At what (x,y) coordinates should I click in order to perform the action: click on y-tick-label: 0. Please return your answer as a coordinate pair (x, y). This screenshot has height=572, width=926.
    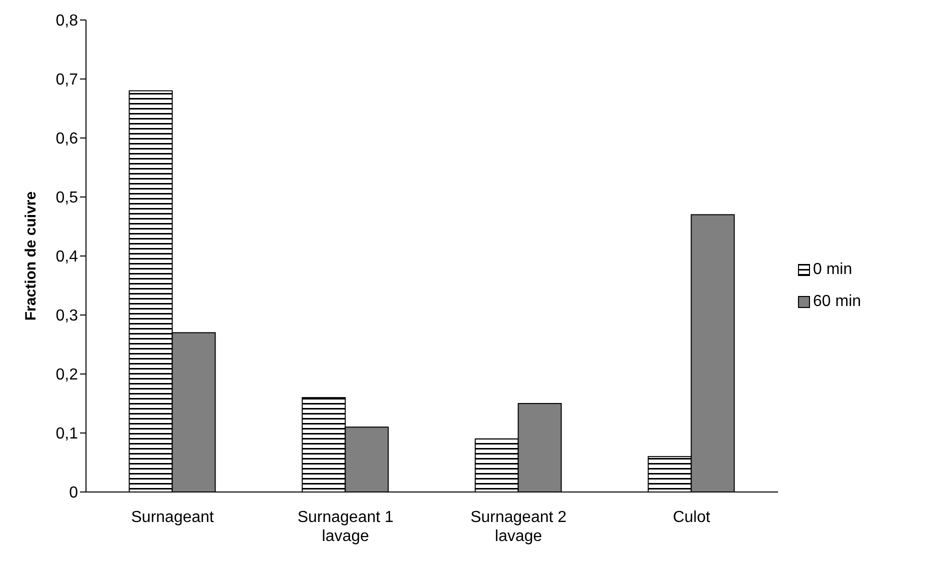
    Looking at the image, I should click on (73, 493).